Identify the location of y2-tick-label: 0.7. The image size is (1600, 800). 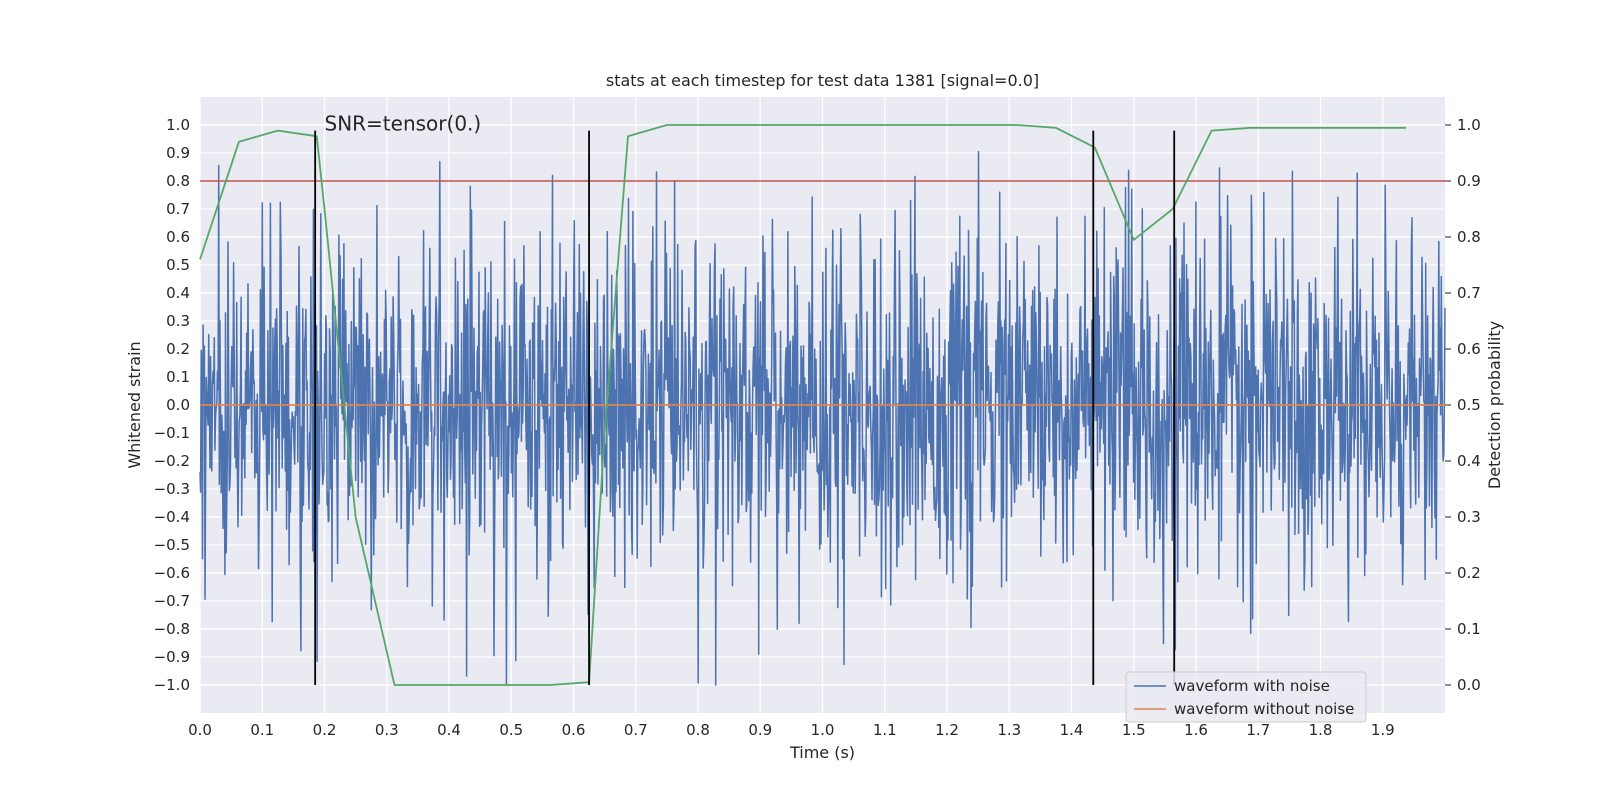
(1469, 293).